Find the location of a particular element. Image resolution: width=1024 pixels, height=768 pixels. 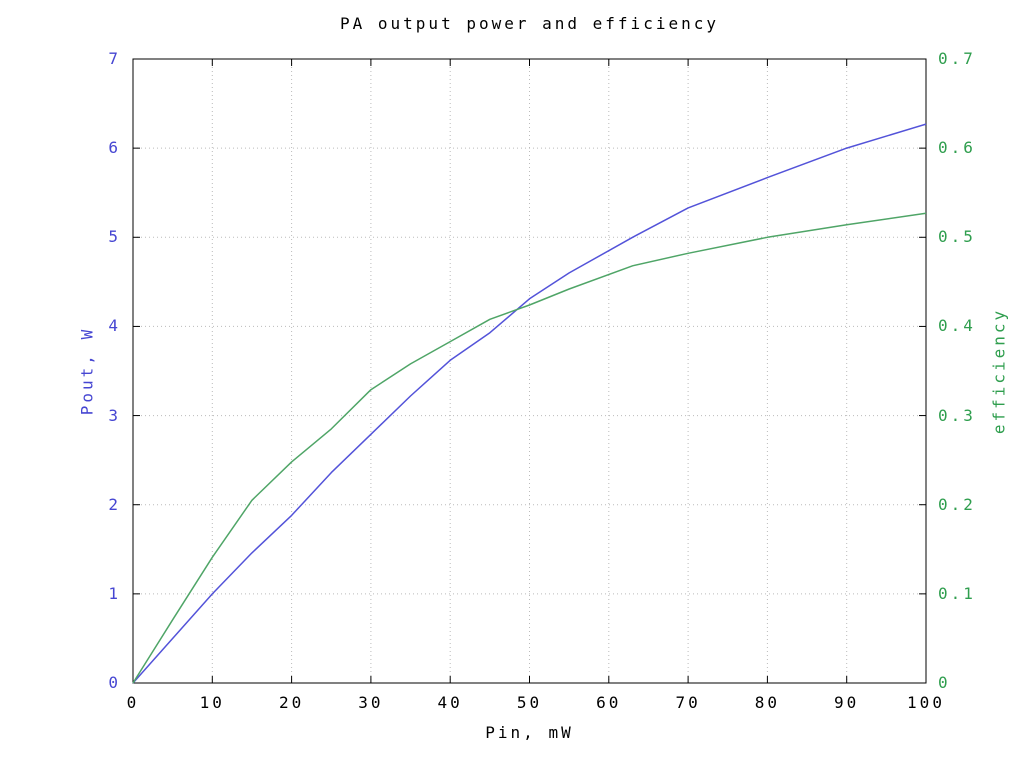

x-tick-label: 10 is located at coordinates (212, 702).